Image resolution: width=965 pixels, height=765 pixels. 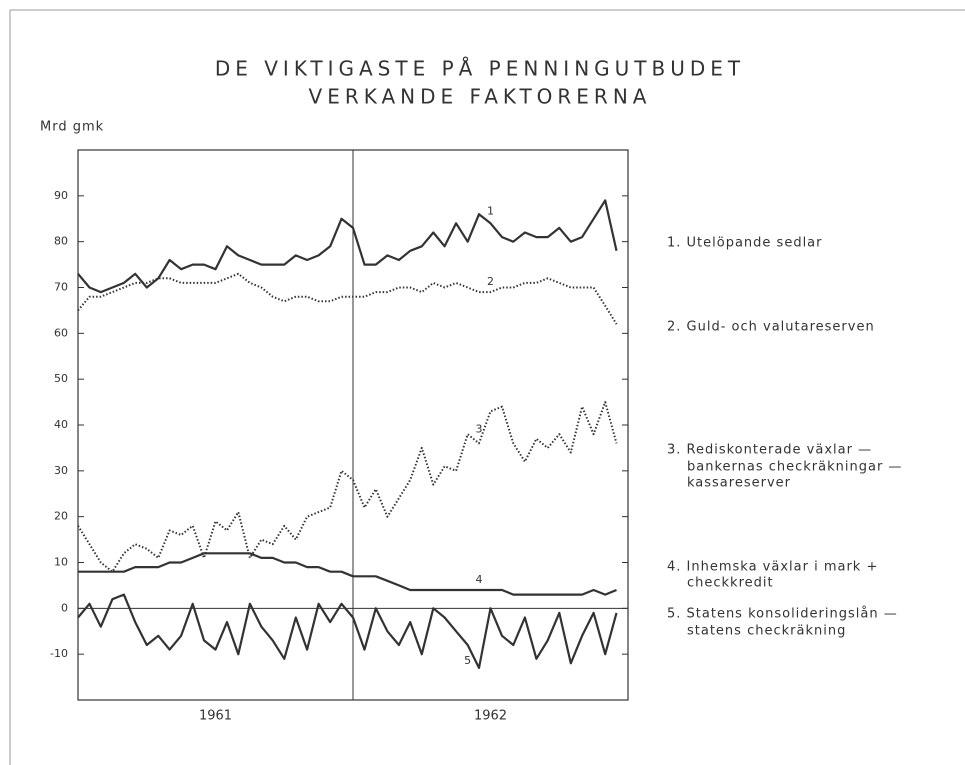 What do you see at coordinates (61, 332) in the screenshot?
I see `y-tick-label: 60` at bounding box center [61, 332].